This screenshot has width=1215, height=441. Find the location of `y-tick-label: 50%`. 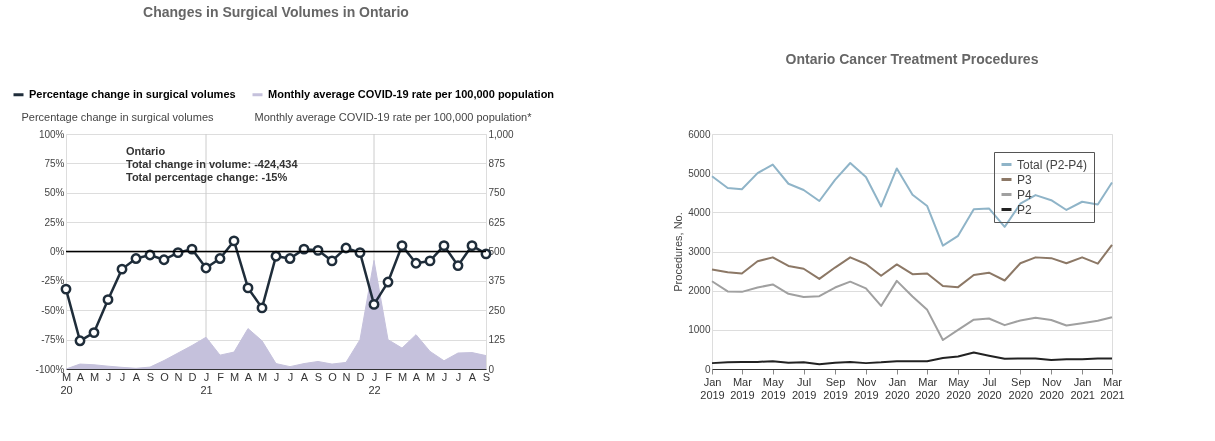

y-tick-label: 50% is located at coordinates (54, 193).